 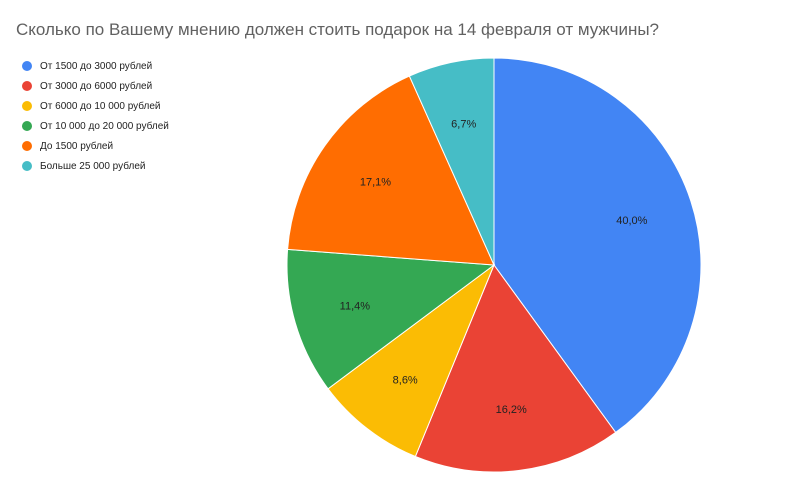 What do you see at coordinates (100, 106) in the screenshot?
I see `legend-label: От 6000 до 10 000 рублей` at bounding box center [100, 106].